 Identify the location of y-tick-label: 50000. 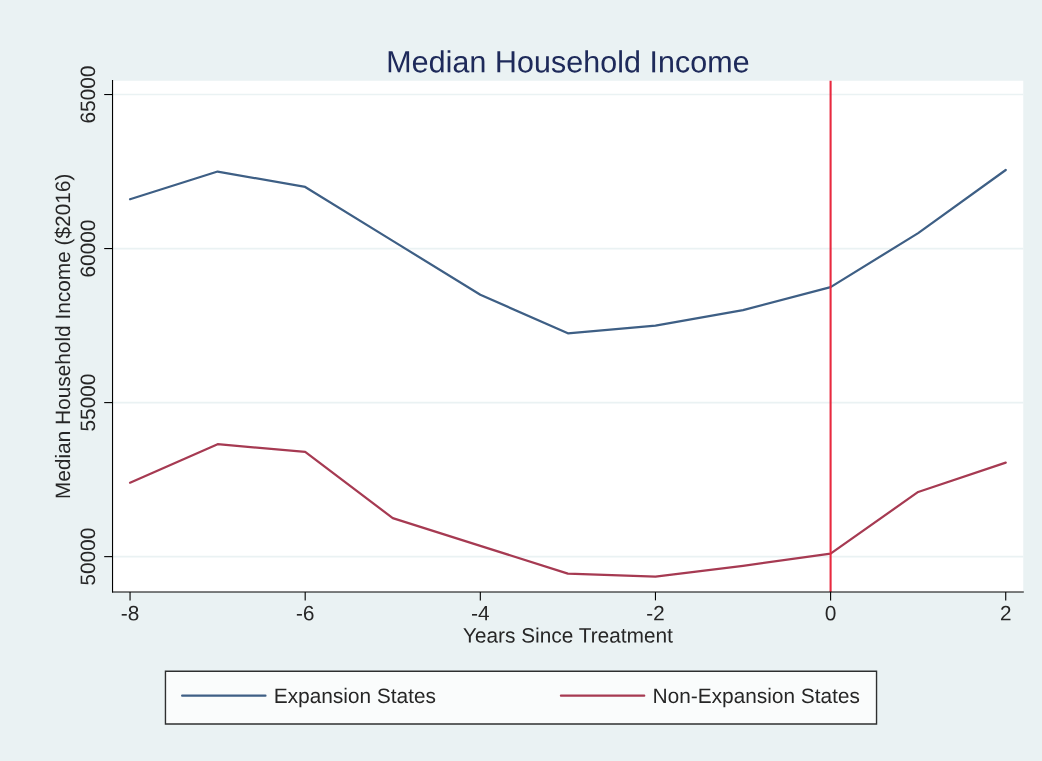
(88, 556).